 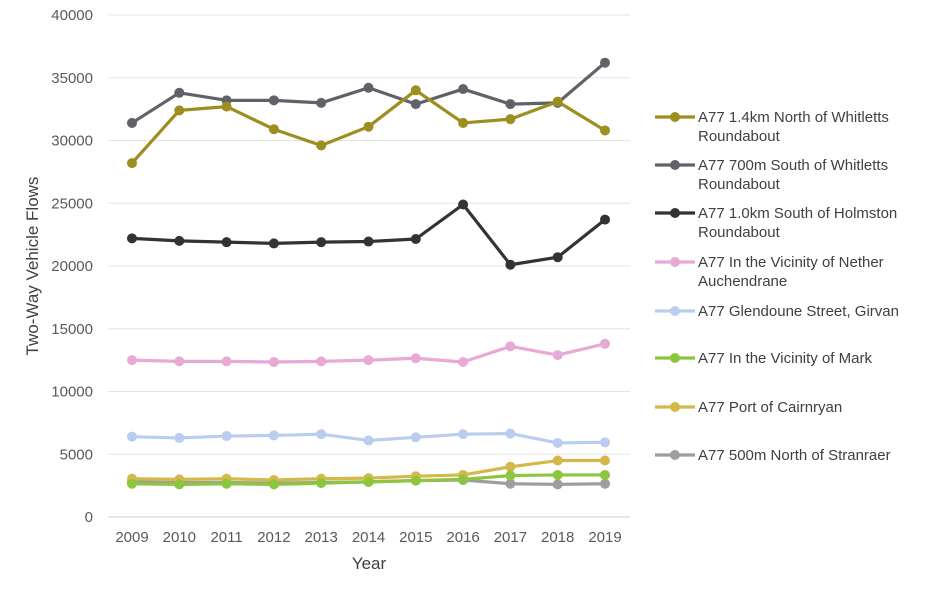 I want to click on legend-label: A77 700m South of Whitletts Roundabout, so click(x=793, y=175).